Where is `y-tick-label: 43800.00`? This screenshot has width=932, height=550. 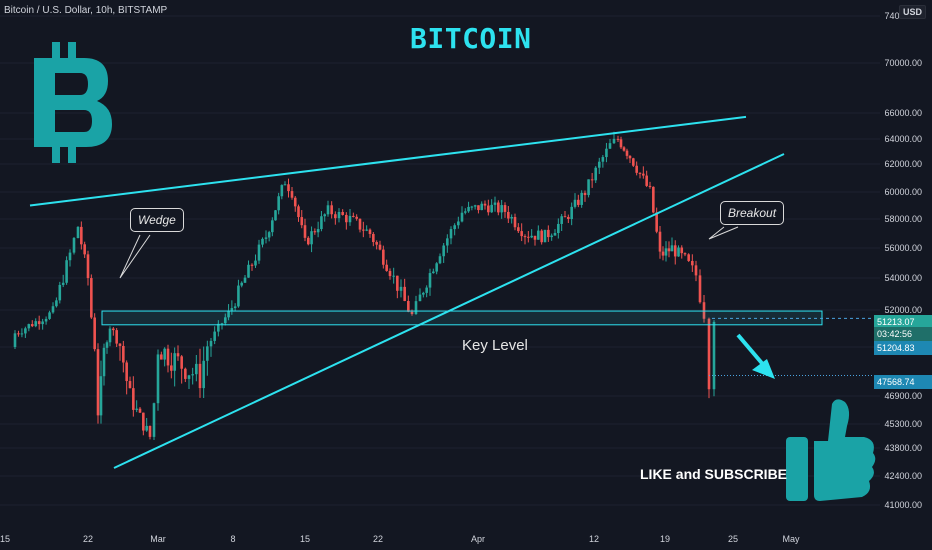 y-tick-label: 43800.00 is located at coordinates (903, 448).